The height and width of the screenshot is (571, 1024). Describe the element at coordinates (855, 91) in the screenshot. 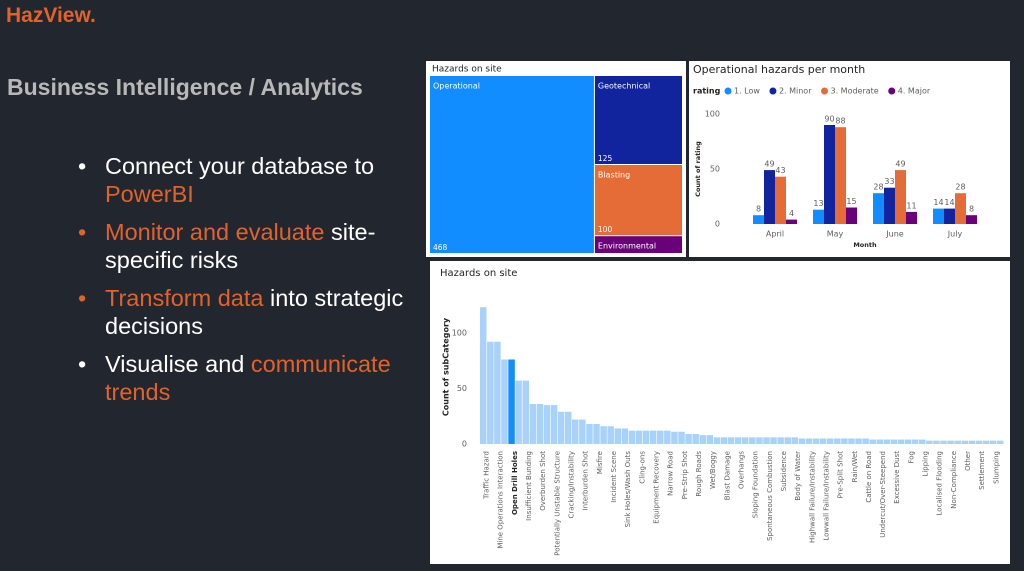

I see `legend-label: 3. Moderate` at that location.